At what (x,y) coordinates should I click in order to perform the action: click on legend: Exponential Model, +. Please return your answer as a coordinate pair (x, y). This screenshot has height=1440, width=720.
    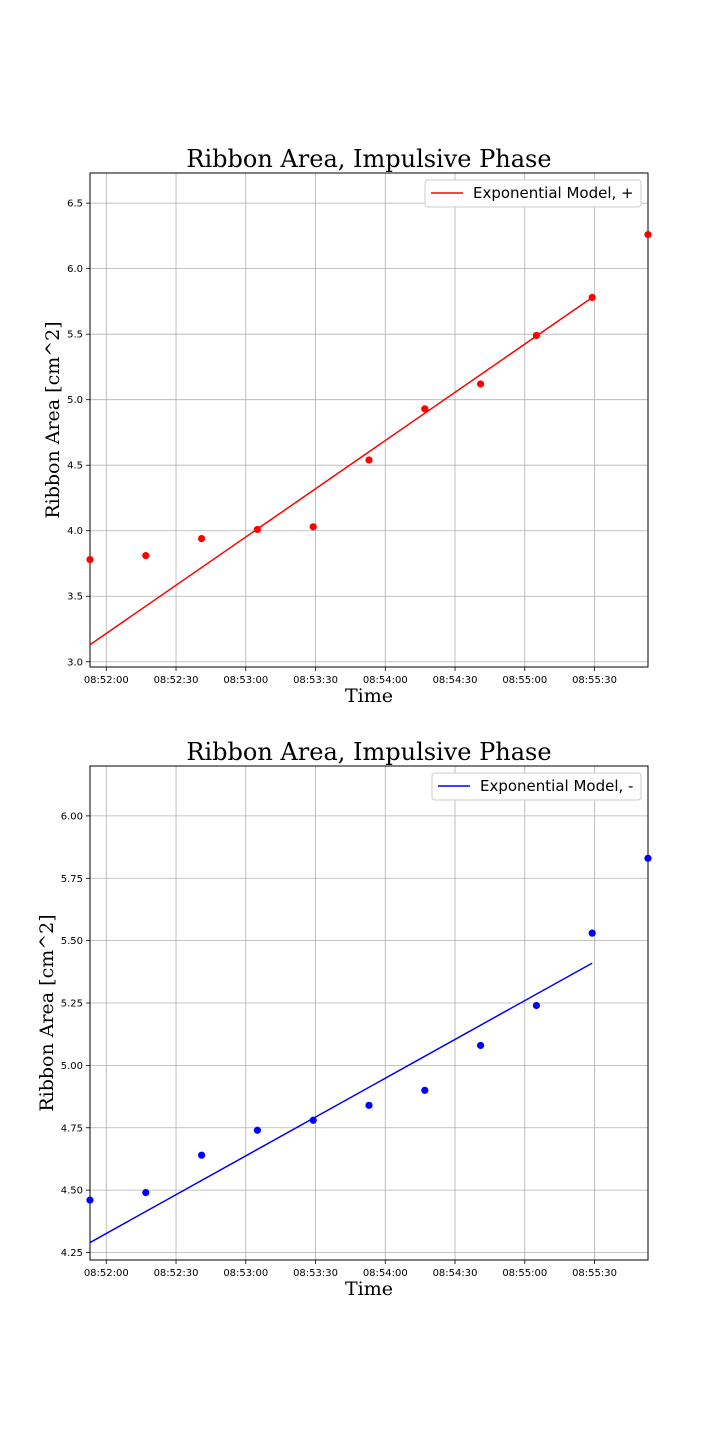
    Looking at the image, I should click on (533, 193).